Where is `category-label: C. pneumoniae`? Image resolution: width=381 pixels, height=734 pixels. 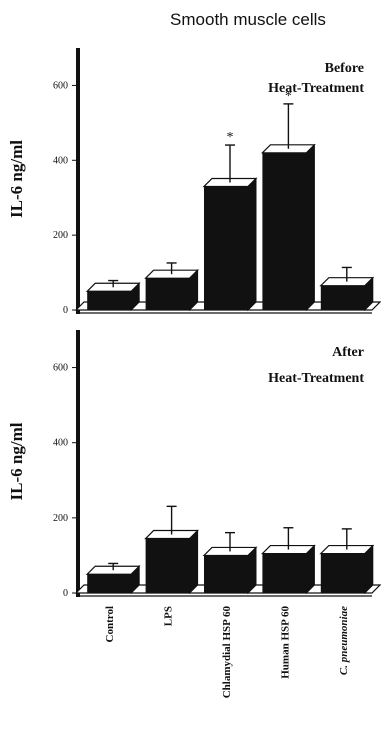 category-label: C. pneumoniae is located at coordinates (344, 640).